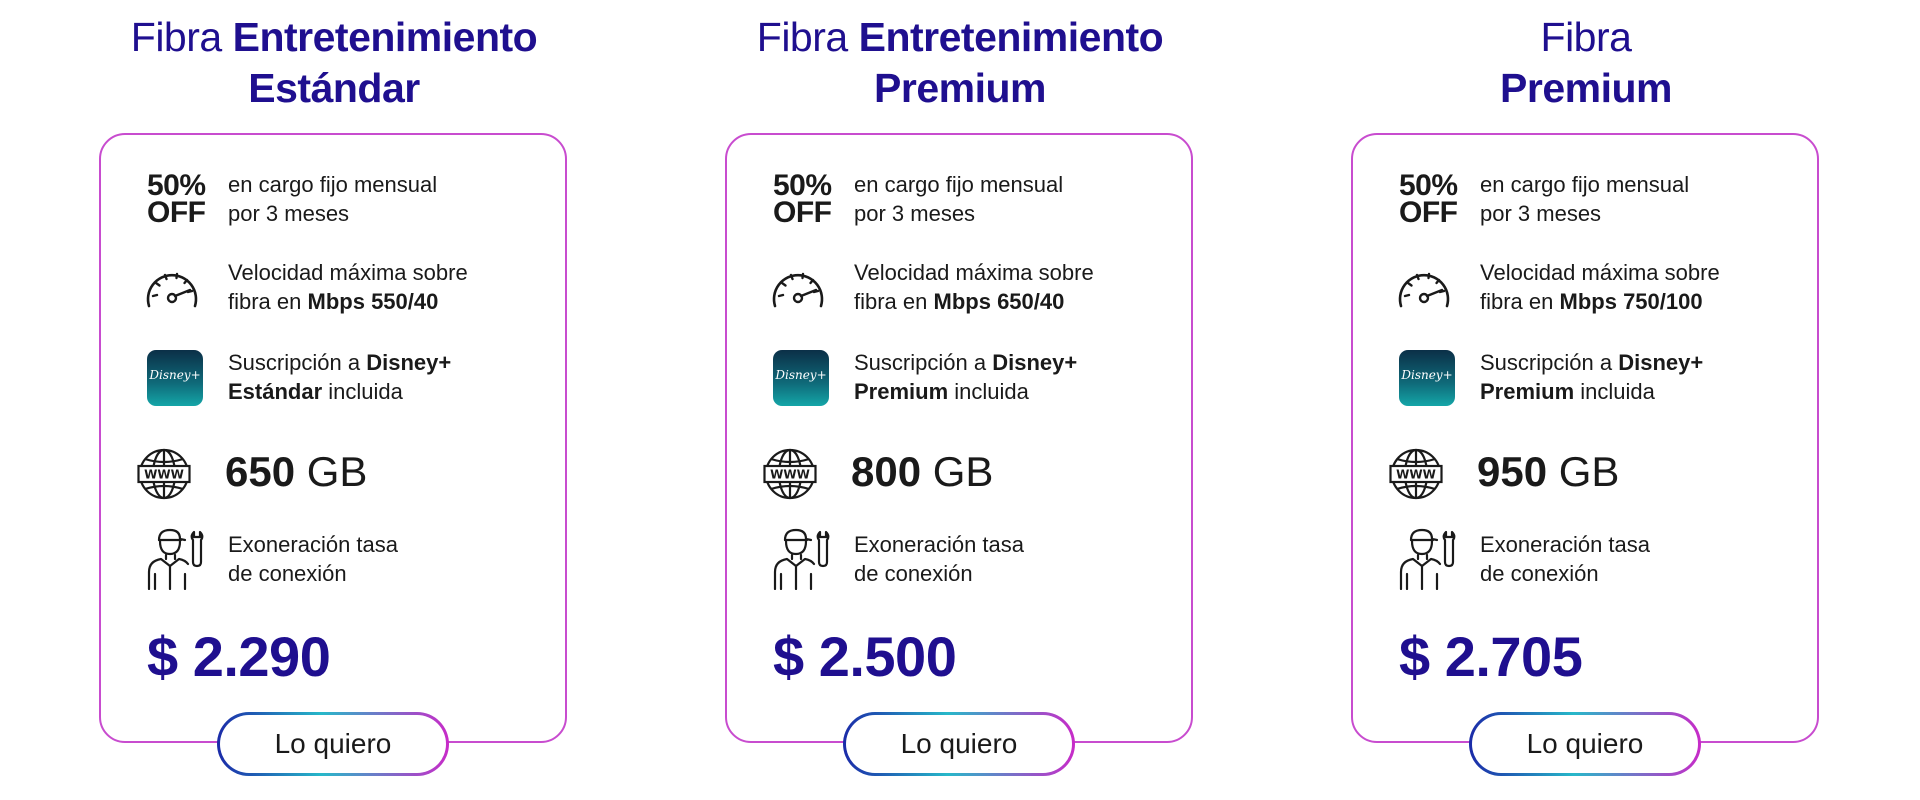 The image size is (1920, 800). I want to click on speed-value: Mbps 650/40, so click(999, 301).